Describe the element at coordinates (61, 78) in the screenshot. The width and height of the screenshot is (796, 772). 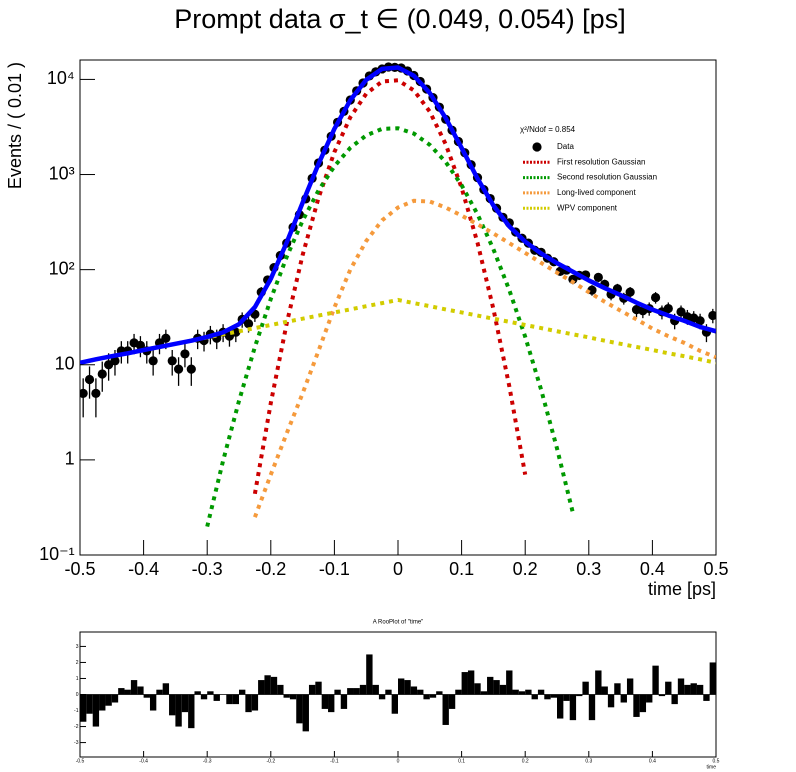
I see `y-tick-label: 10⁴` at that location.